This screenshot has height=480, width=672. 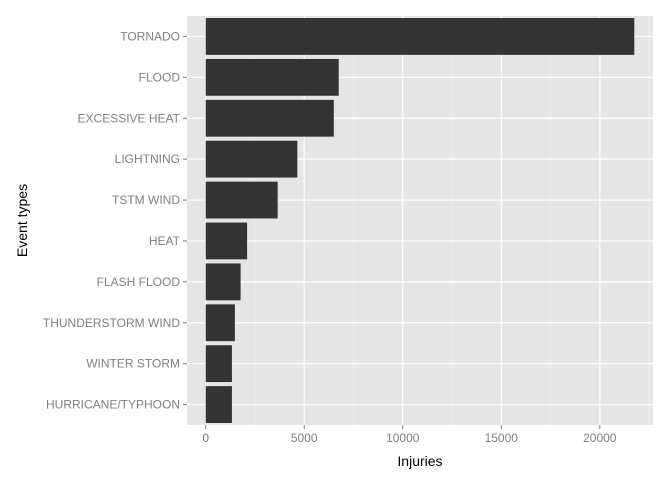 What do you see at coordinates (150, 36) in the screenshot?
I see `y-tick-label: TORNADO` at bounding box center [150, 36].